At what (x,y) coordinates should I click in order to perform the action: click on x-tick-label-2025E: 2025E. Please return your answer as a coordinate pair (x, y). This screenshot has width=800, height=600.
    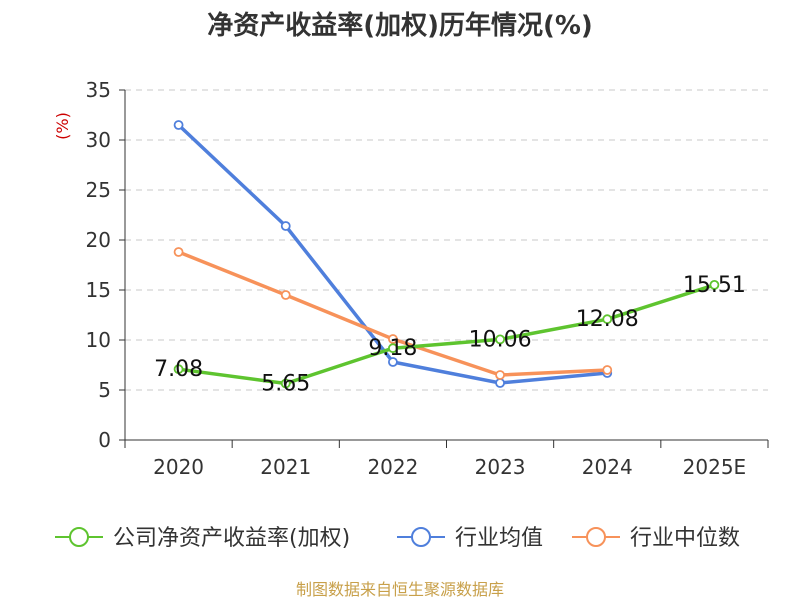
    Looking at the image, I should click on (715, 467).